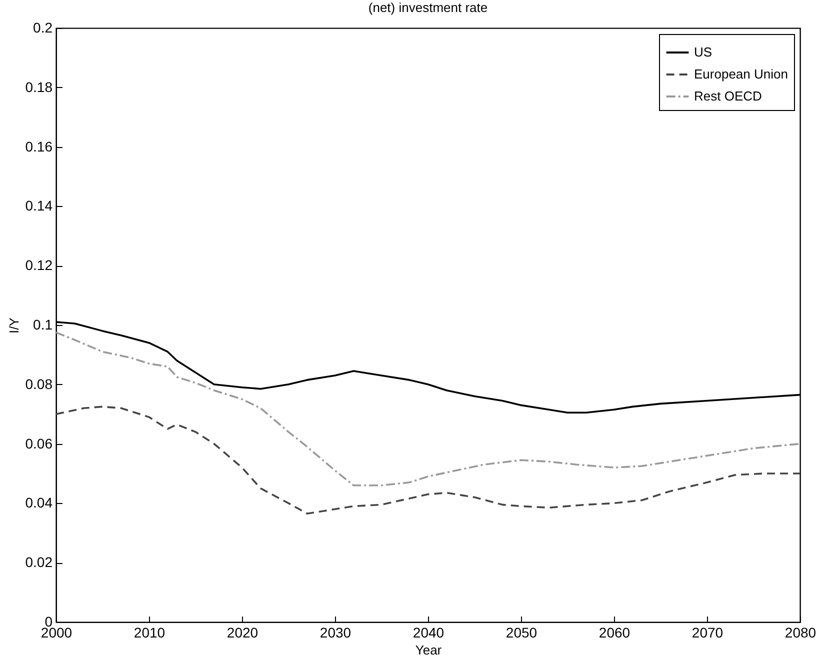 The height and width of the screenshot is (666, 826). What do you see at coordinates (242, 632) in the screenshot?
I see `x-tick-label: 2020` at bounding box center [242, 632].